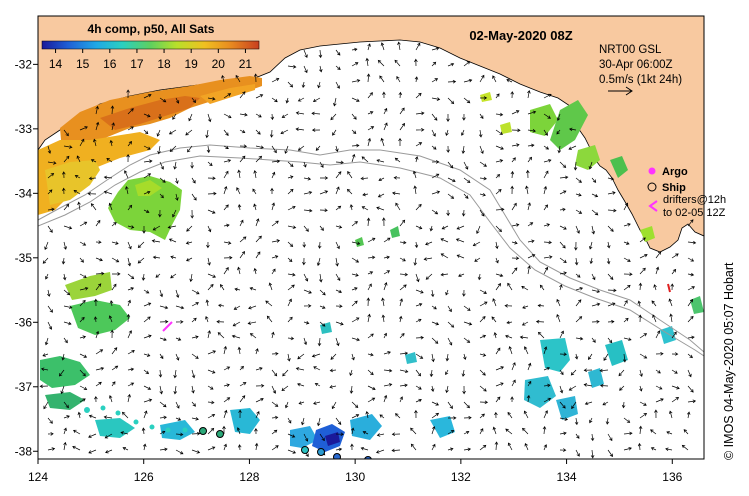 This screenshot has height=496, width=749. I want to click on scale-arrow-icon, so click(620, 91).